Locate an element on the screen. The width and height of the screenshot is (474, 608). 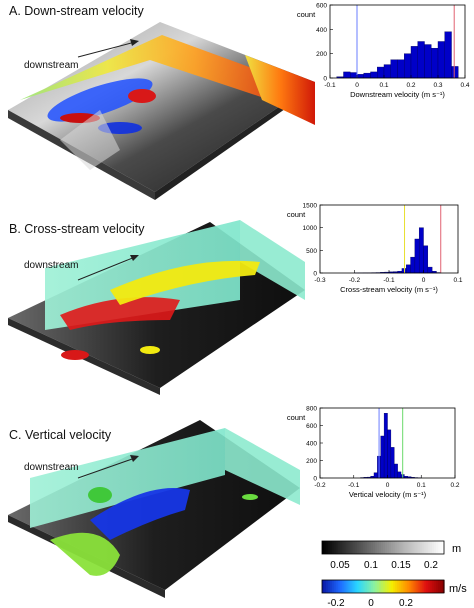
y-tick-label: 1000 is located at coordinates (310, 228).